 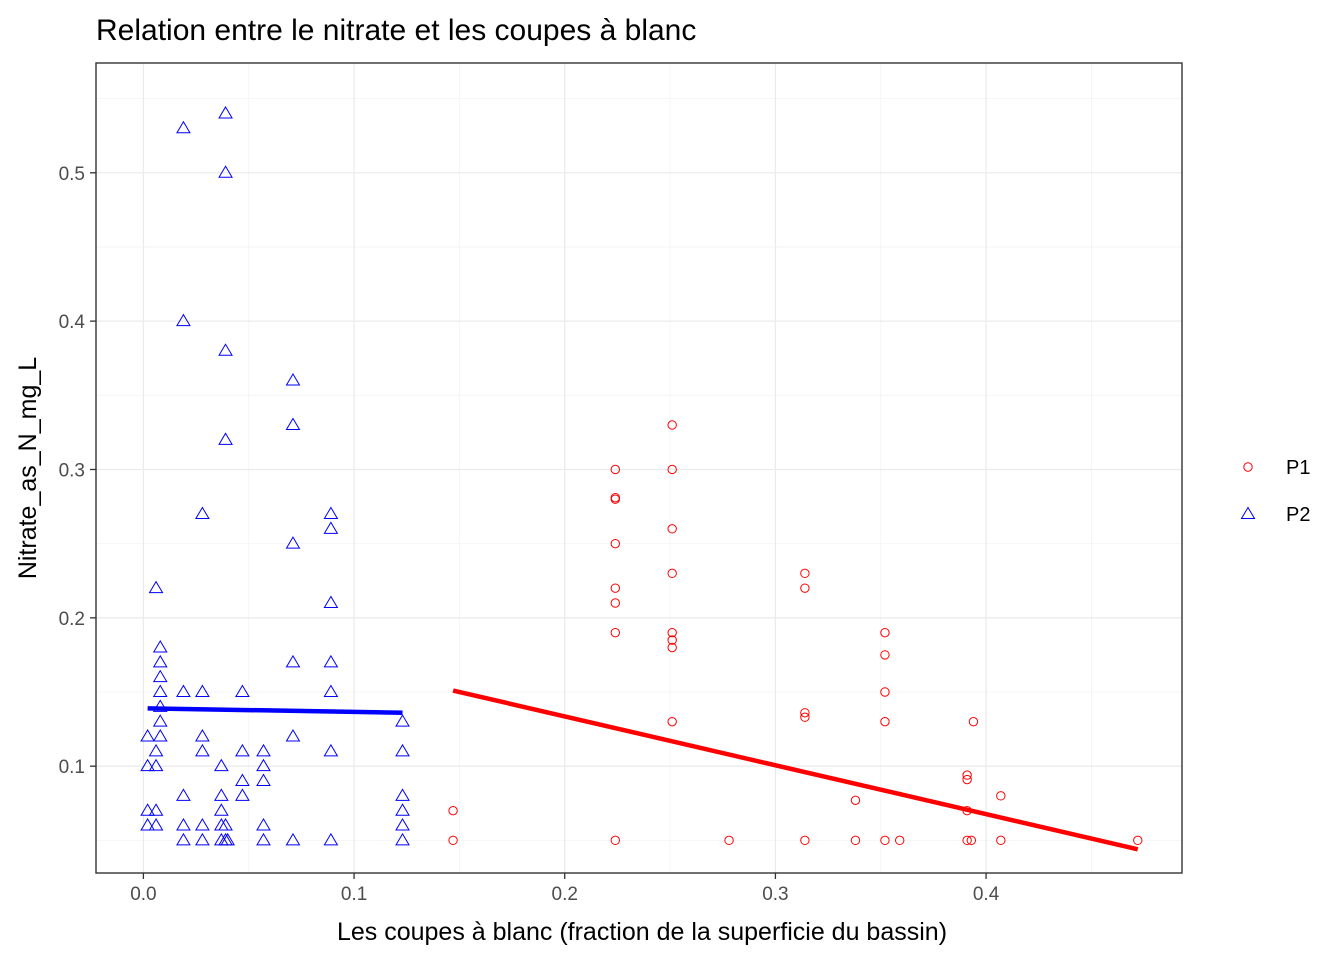 I want to click on legend-key-p2, so click(x=1248, y=512).